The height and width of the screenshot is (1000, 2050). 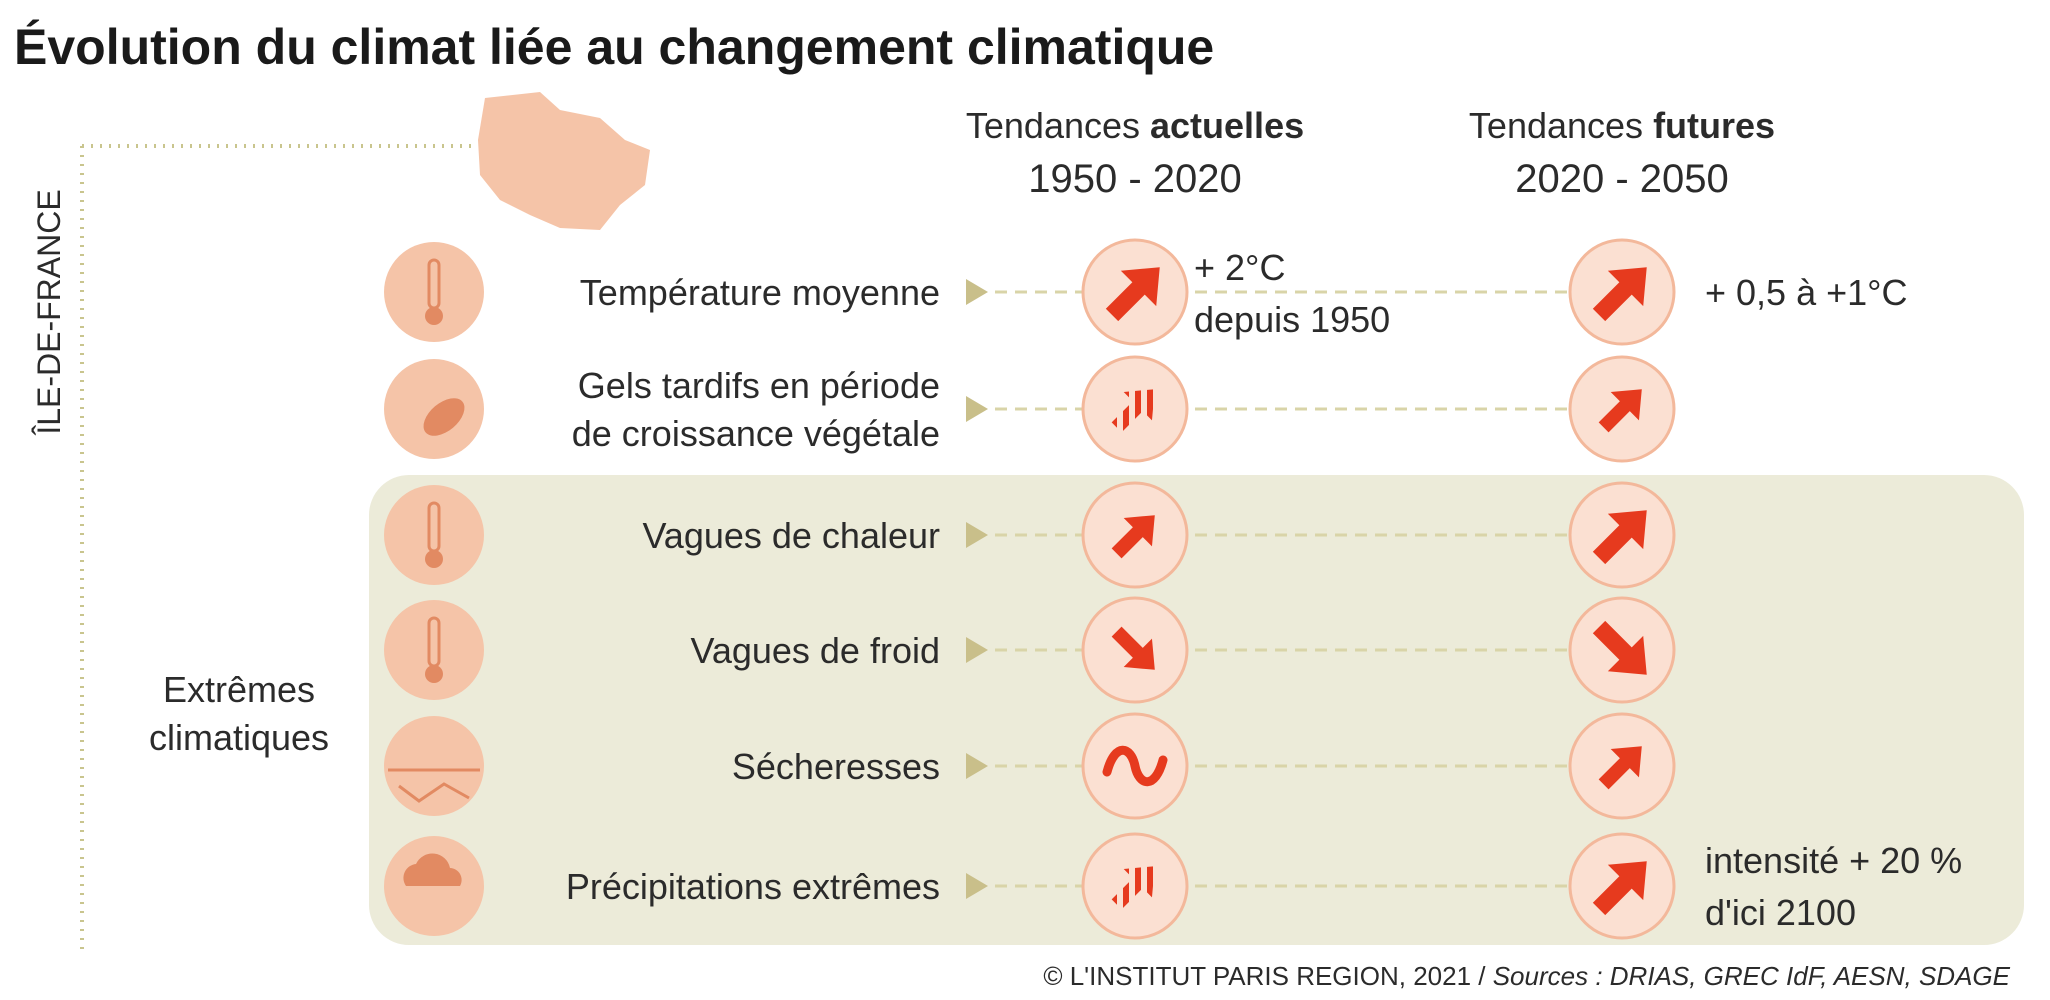 I want to click on row-label: de croissance végétale, so click(x=756, y=433).